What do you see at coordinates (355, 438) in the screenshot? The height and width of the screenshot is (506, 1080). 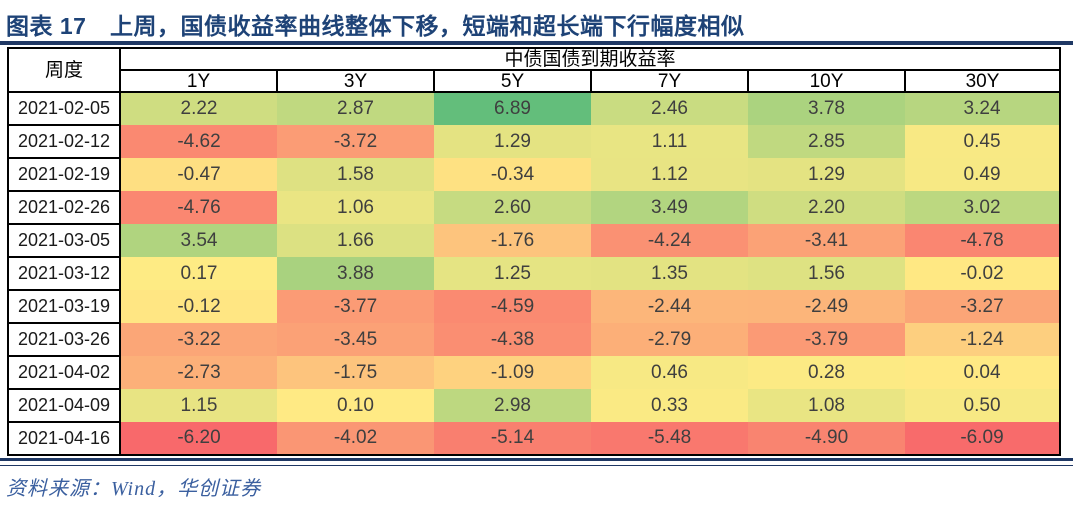 I see `value-cell: -4.02` at bounding box center [355, 438].